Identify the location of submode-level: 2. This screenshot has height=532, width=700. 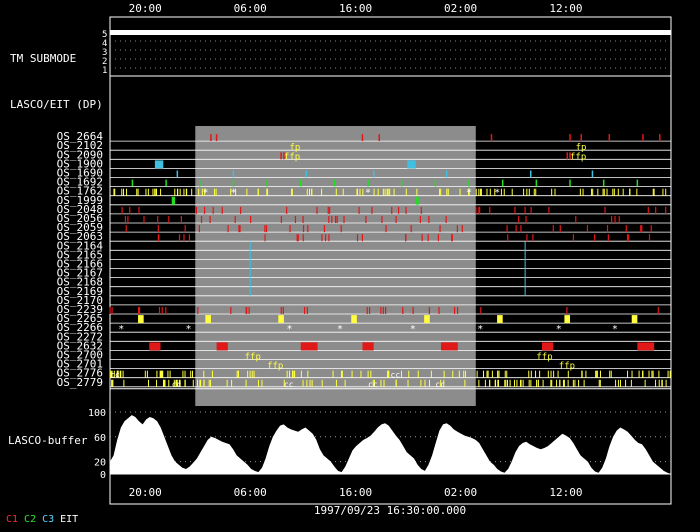
(104, 62).